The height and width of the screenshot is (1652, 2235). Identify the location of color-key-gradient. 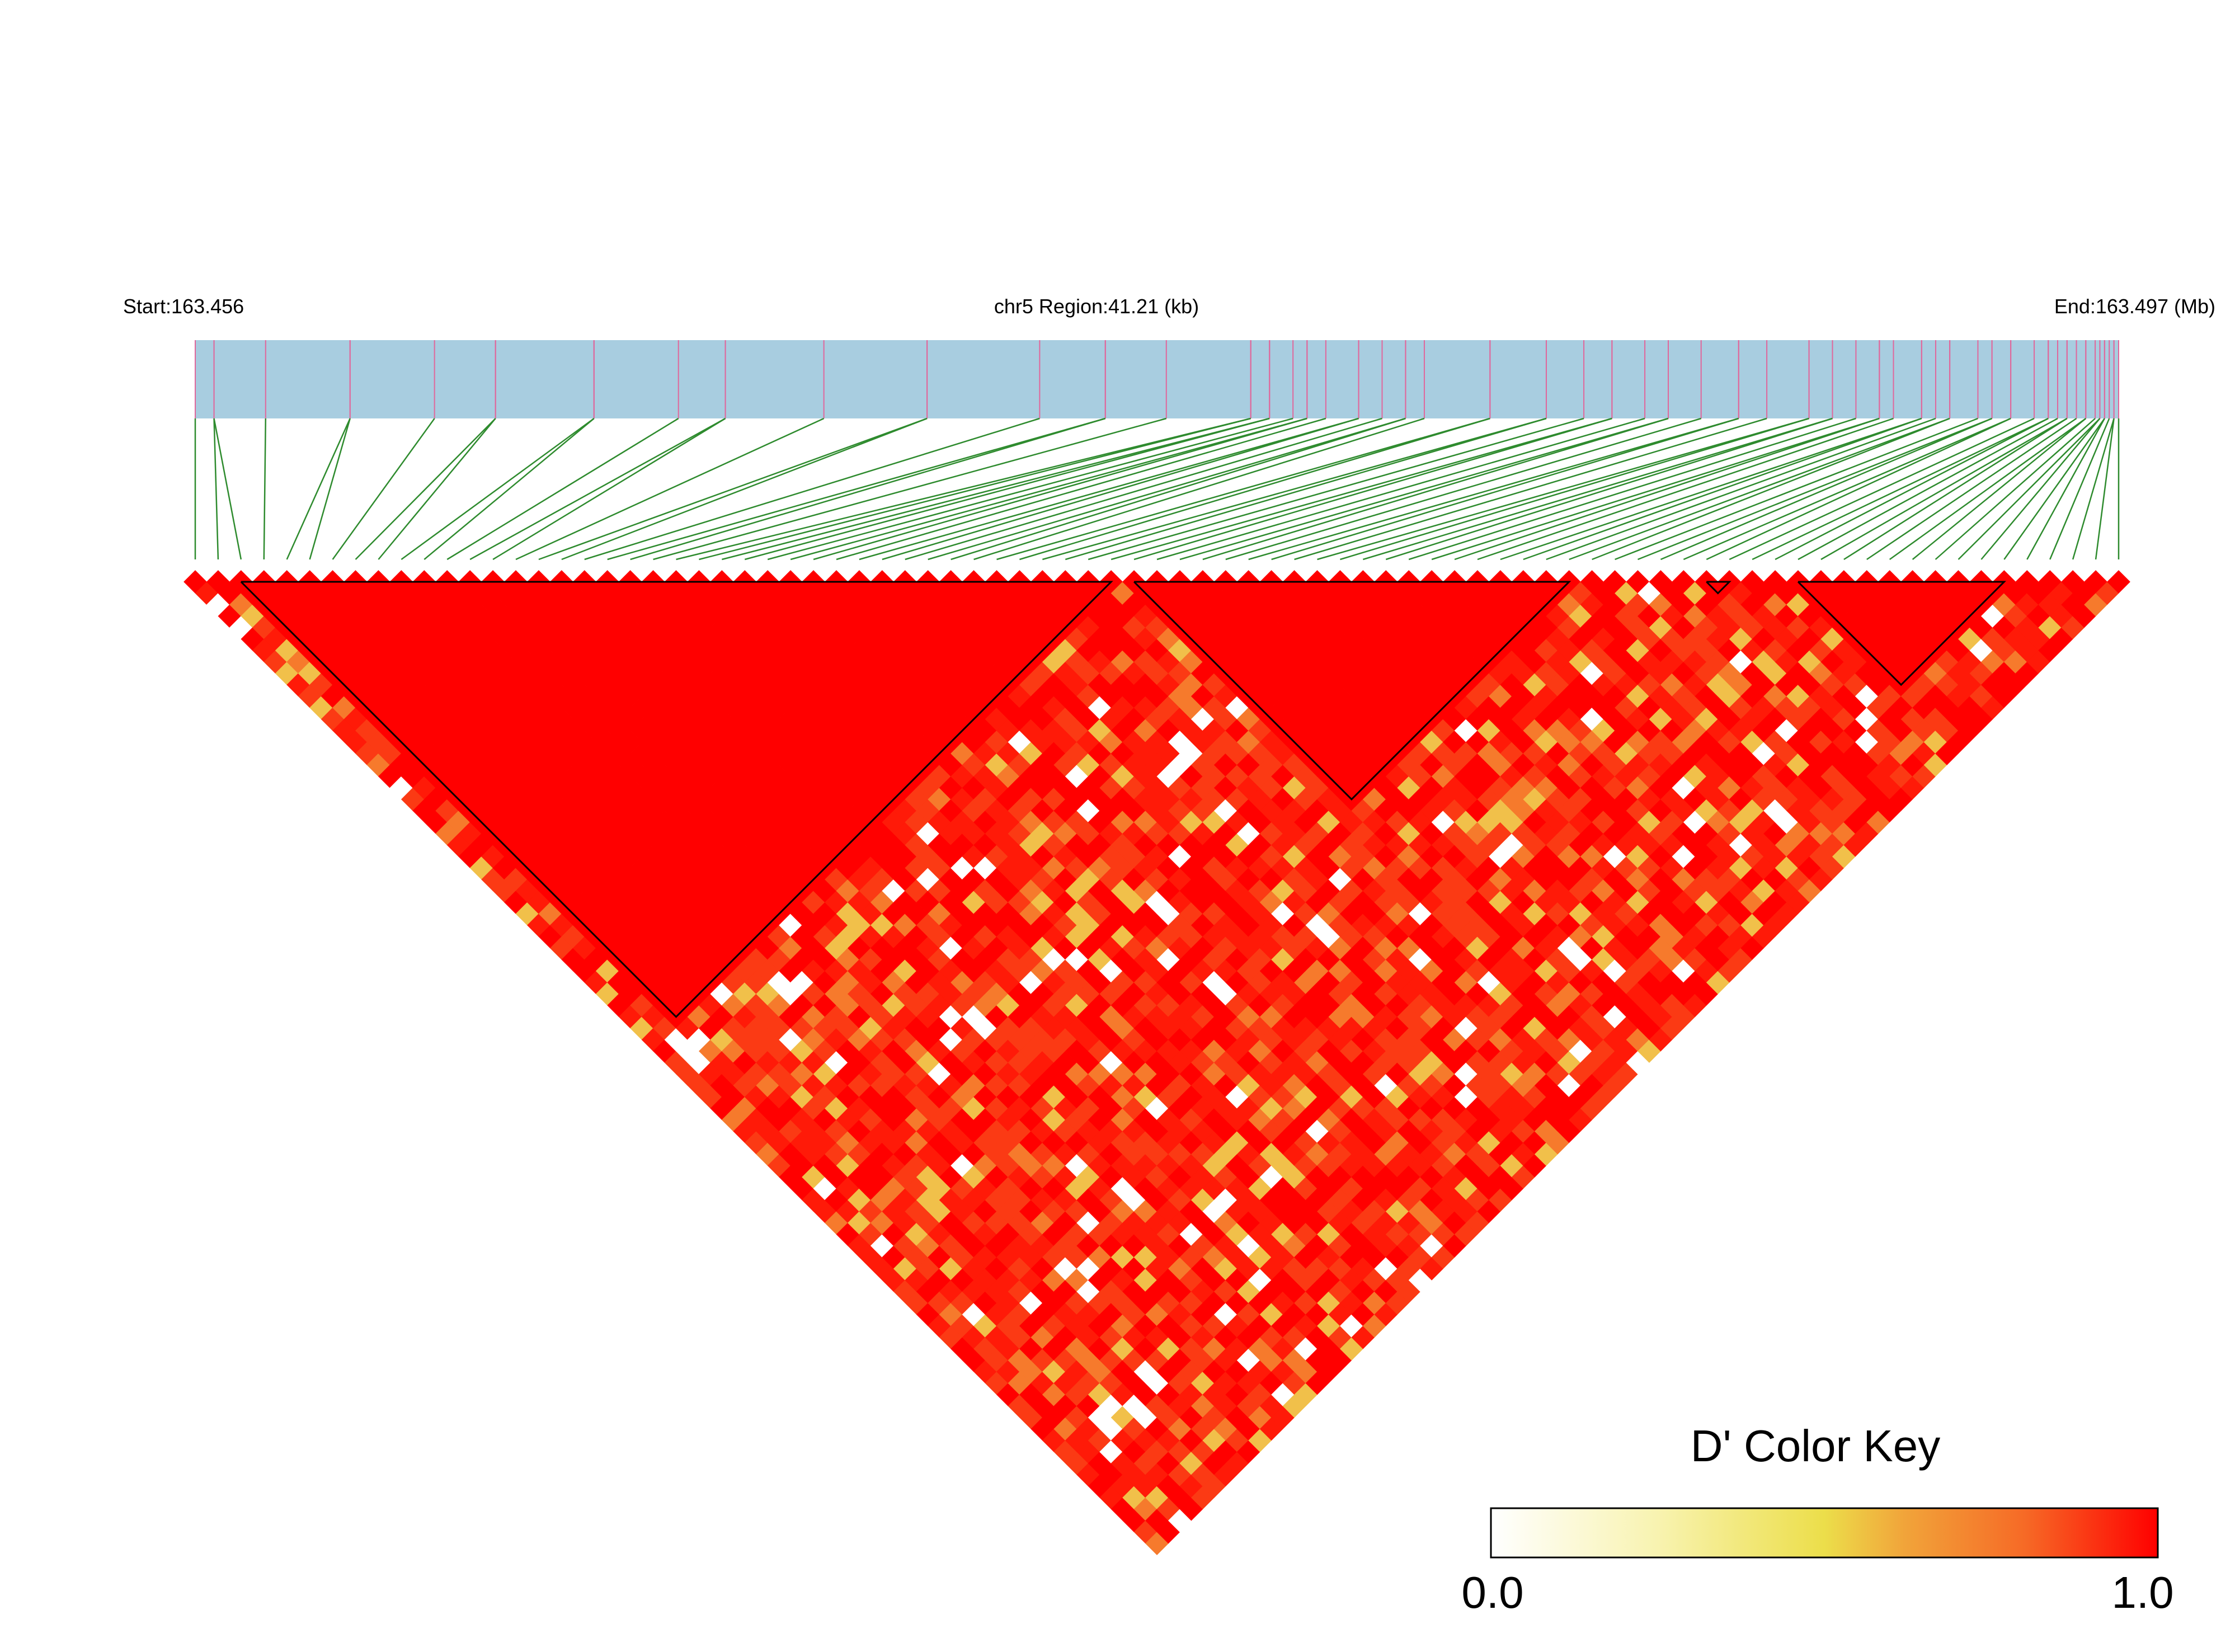
(1824, 1533).